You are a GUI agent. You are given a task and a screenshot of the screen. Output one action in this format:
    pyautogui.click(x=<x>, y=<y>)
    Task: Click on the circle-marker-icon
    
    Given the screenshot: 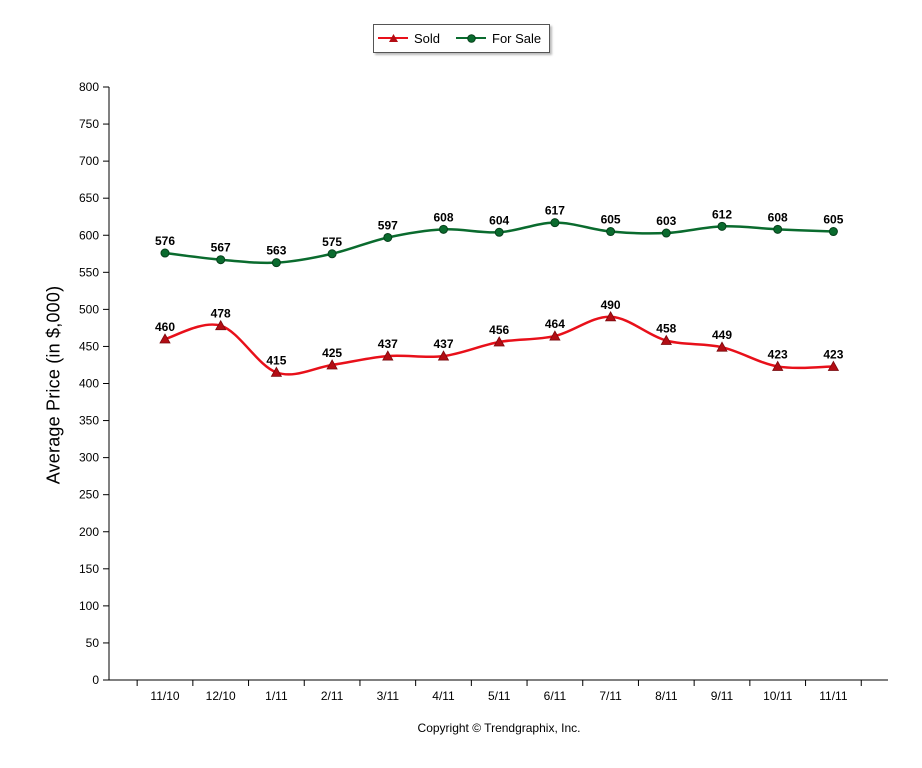 What is the action you would take?
    pyautogui.click(x=471, y=38)
    